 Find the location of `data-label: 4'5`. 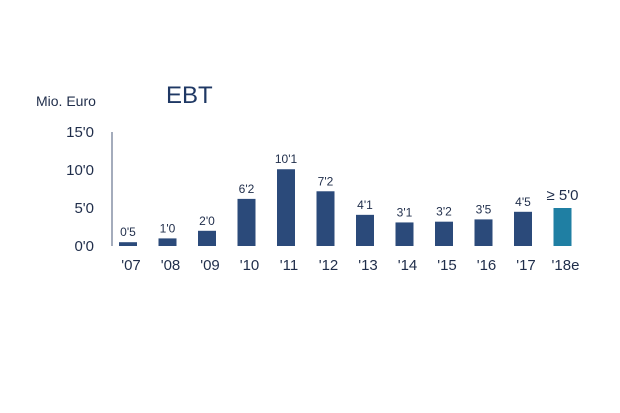

data-label: 4'5 is located at coordinates (523, 202).